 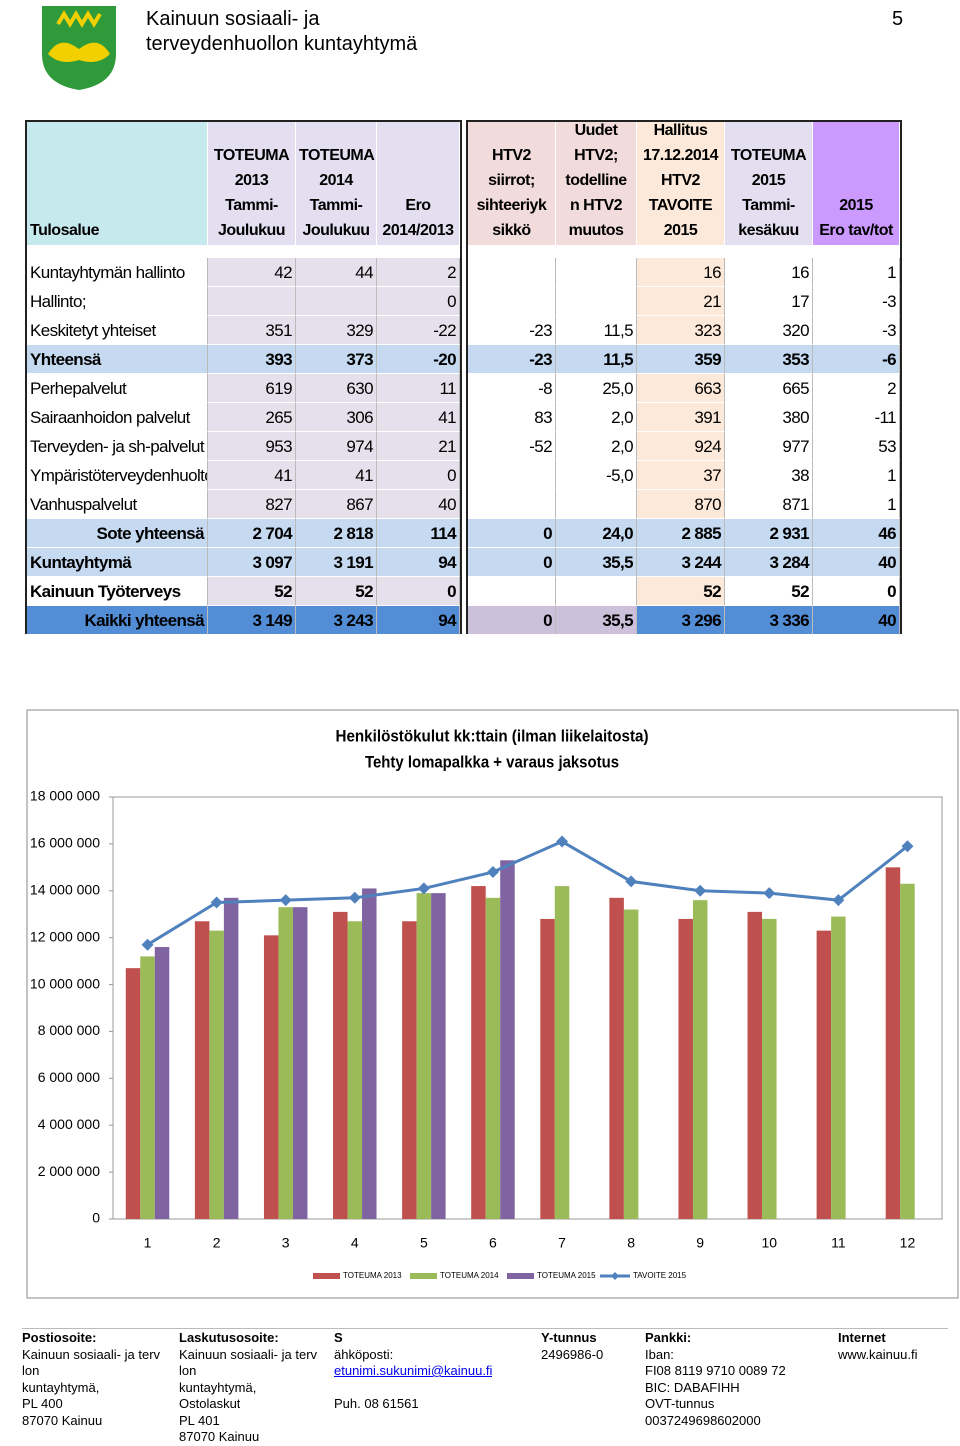 What do you see at coordinates (769, 388) in the screenshot?
I see `table-cell: 665` at bounding box center [769, 388].